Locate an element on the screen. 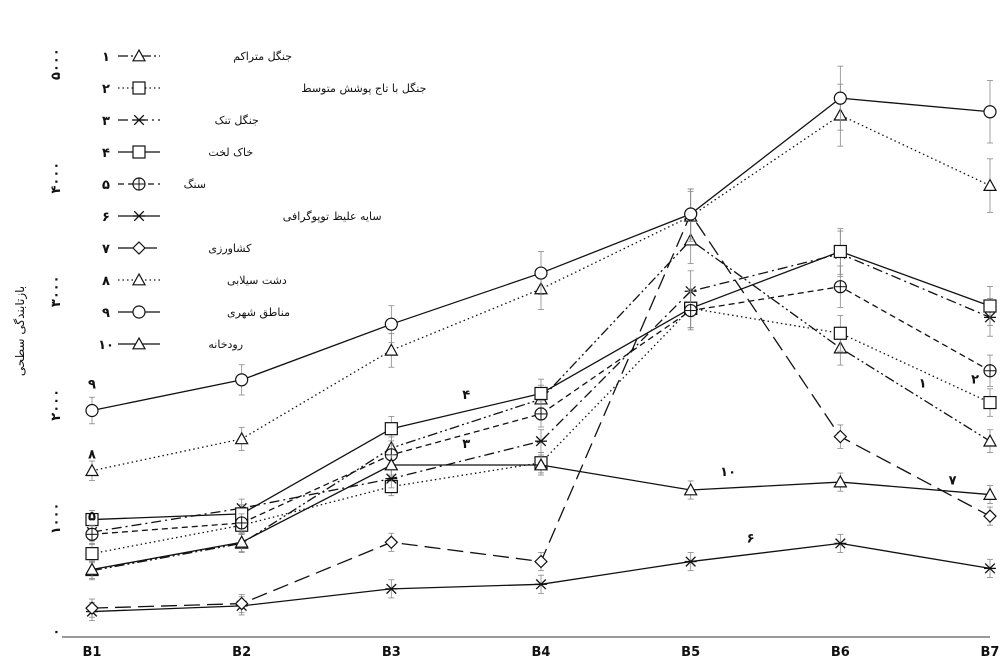  x-tick-label: B4 is located at coordinates (541, 652).